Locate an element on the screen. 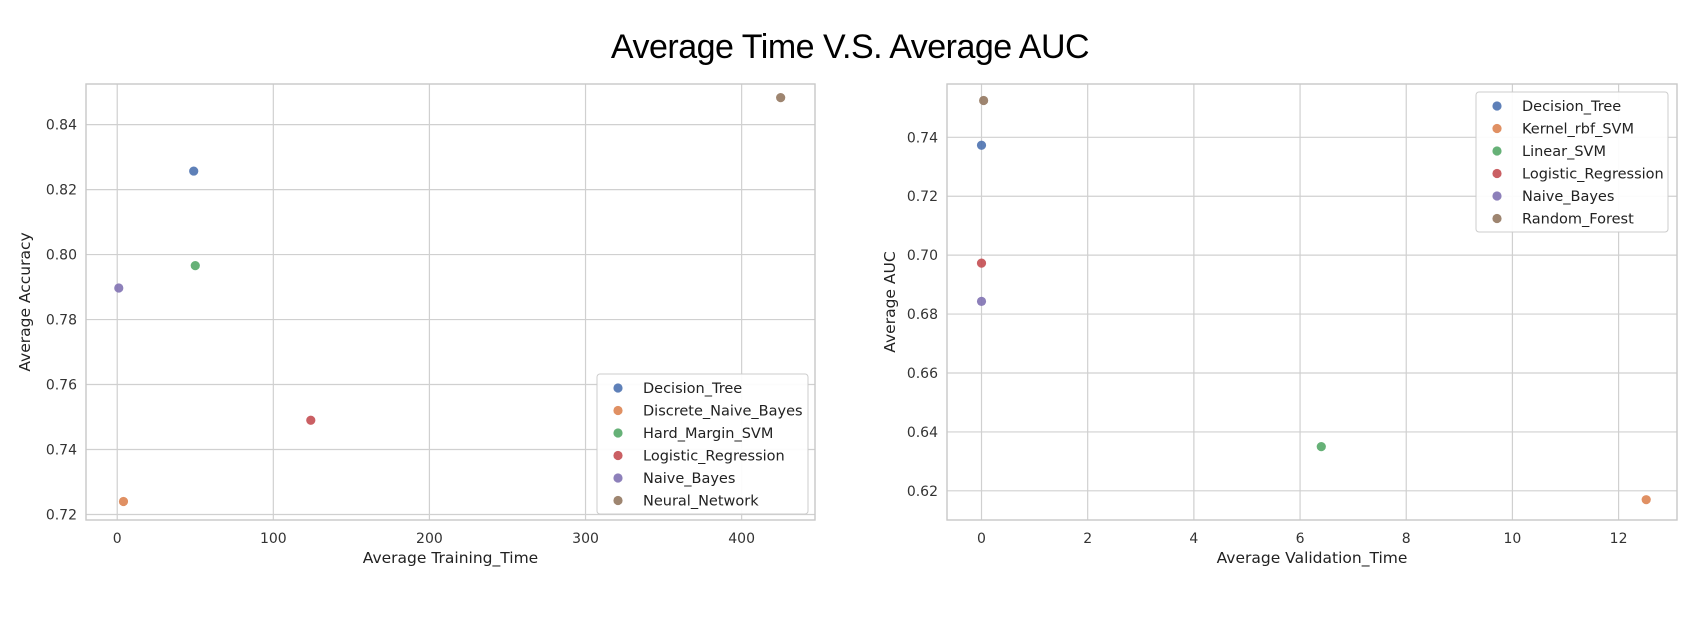 Image resolution: width=1700 pixels, height=626 pixels. x-tick-label: 12 is located at coordinates (1619, 539).